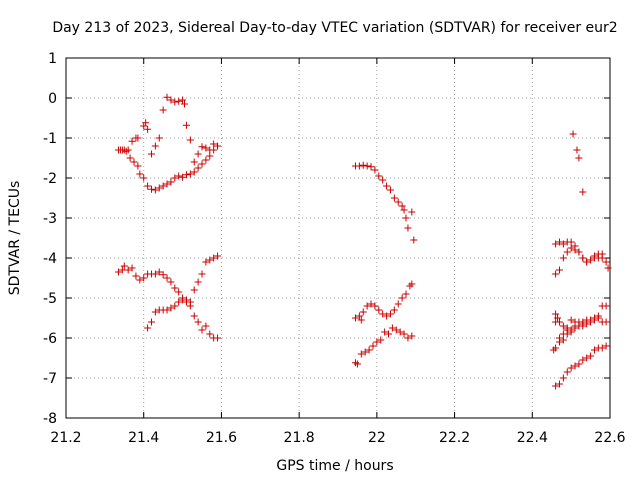  What do you see at coordinates (15, 238) in the screenshot?
I see `y-axis-label: SDTVAR / TECUs` at bounding box center [15, 238].